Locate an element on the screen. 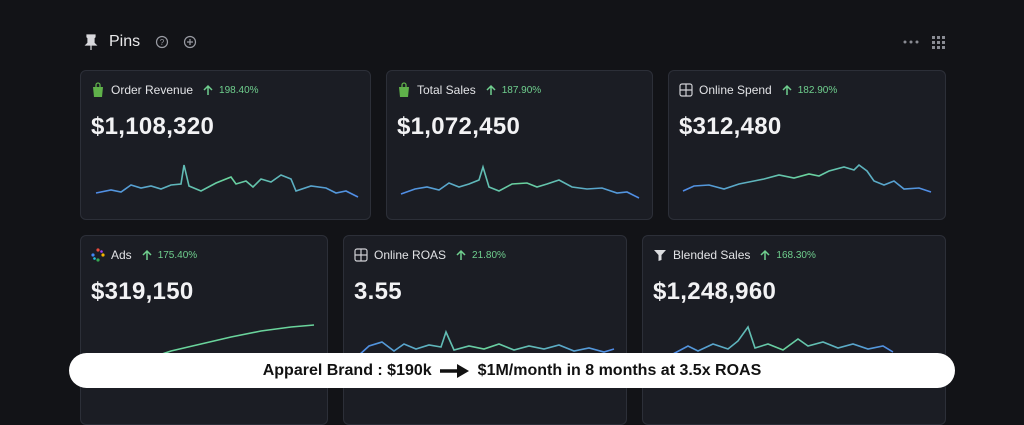  card-value: $312,480 is located at coordinates (730, 126).